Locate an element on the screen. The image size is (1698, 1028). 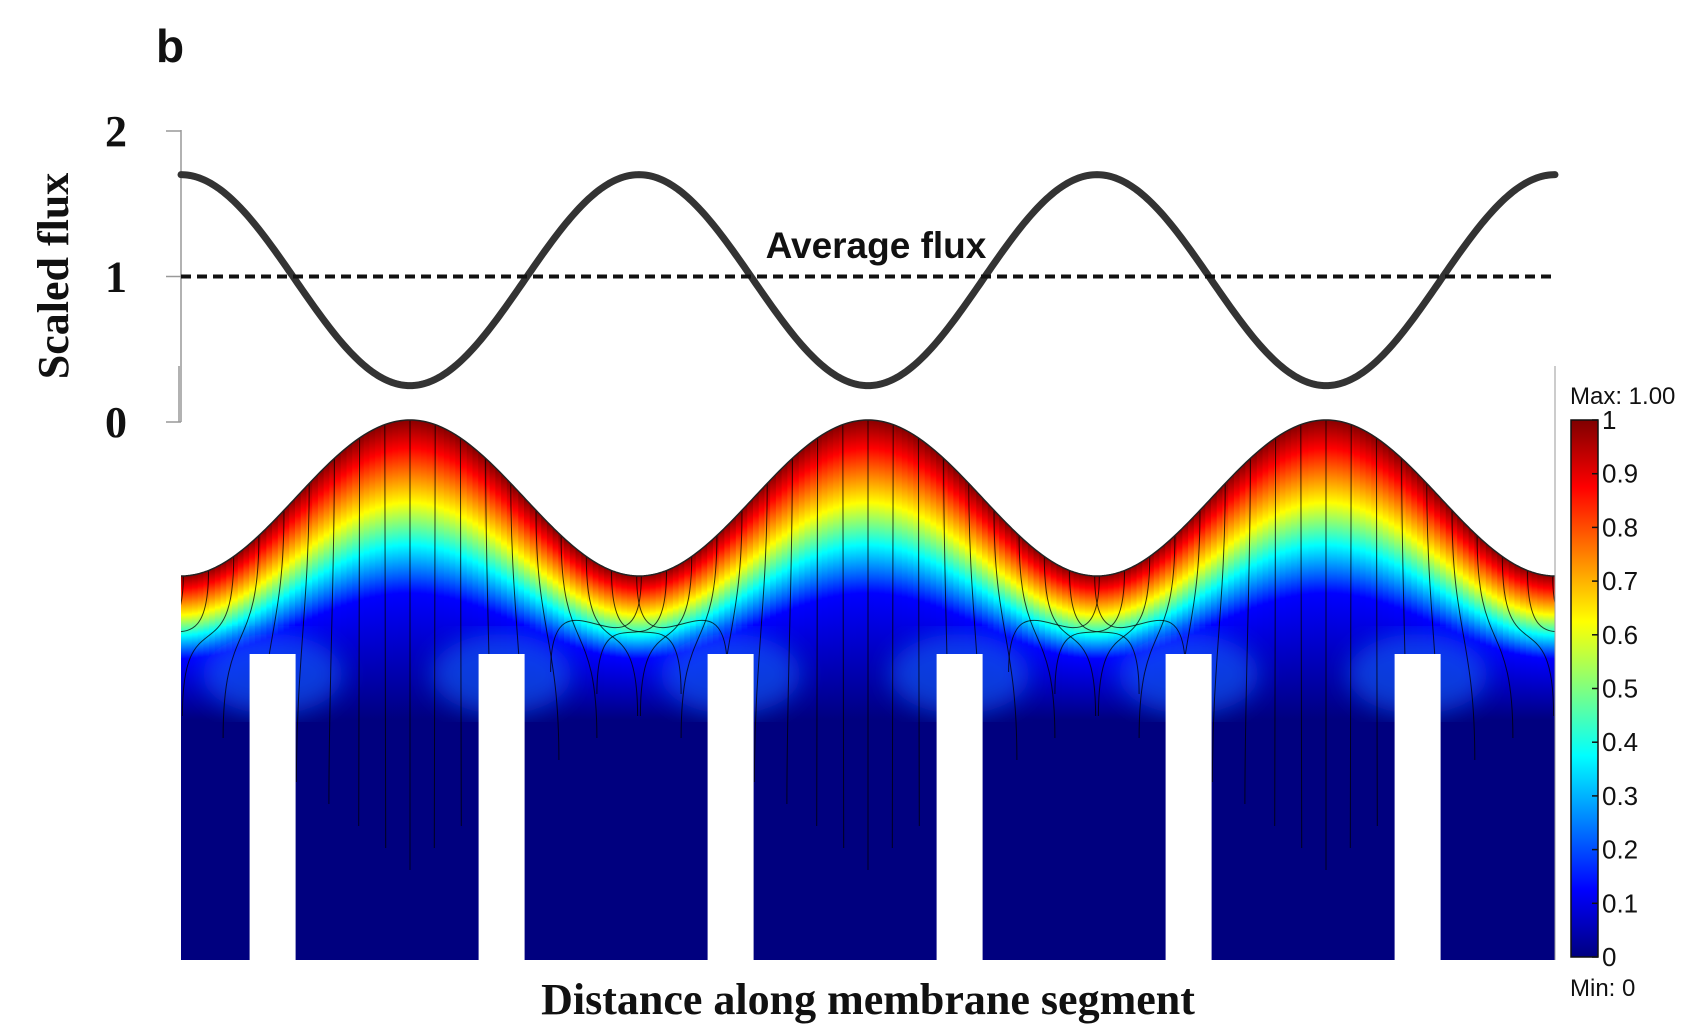
y-tick-label: 0 is located at coordinates (116, 422).